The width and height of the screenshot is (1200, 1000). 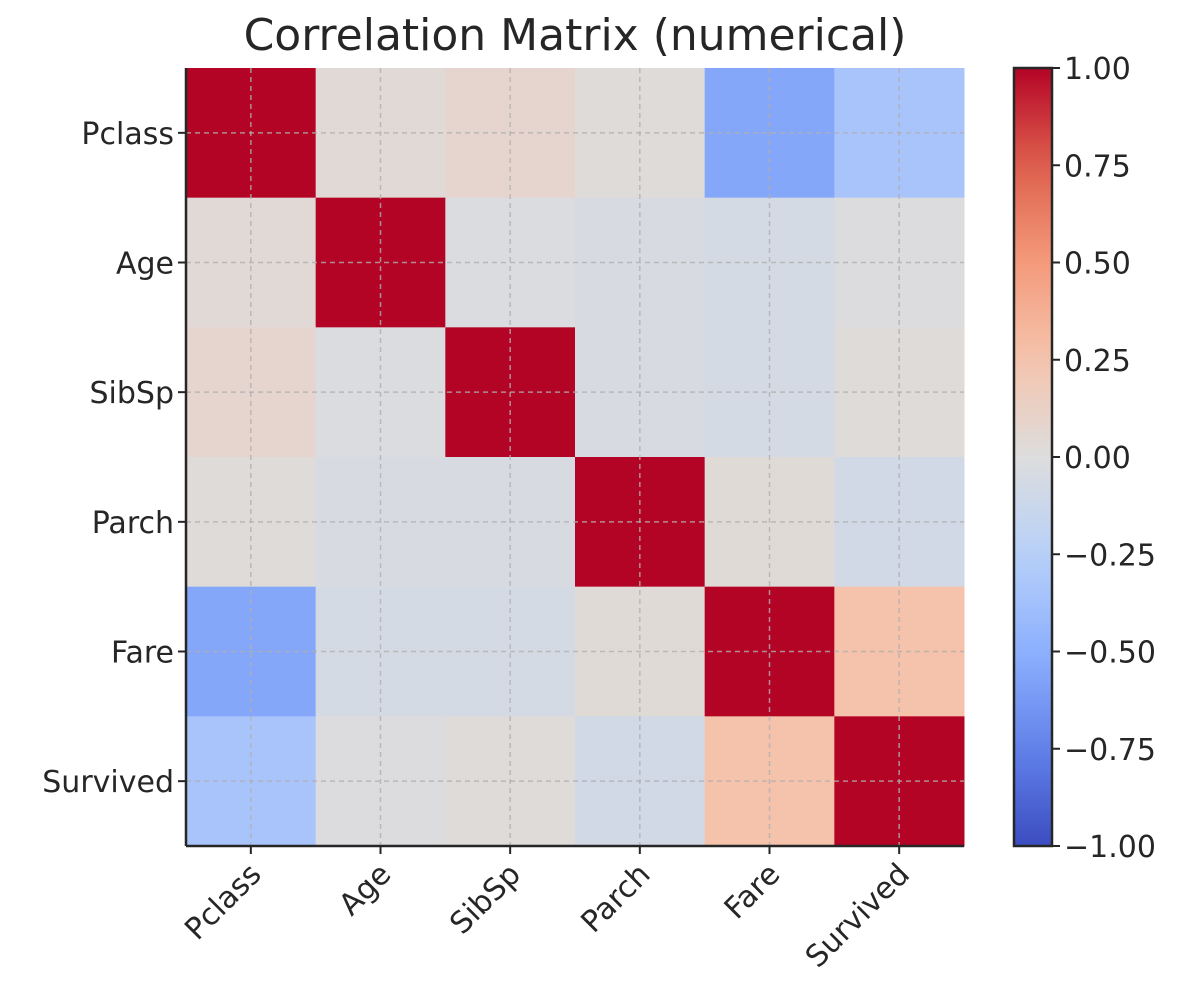 What do you see at coordinates (752, 891) in the screenshot?
I see `x-tick-label: Fare` at bounding box center [752, 891].